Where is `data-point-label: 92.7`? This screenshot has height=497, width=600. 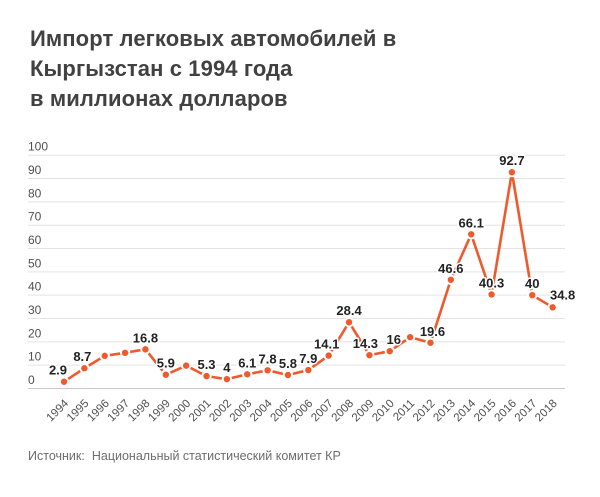
data-point-label: 92.7 is located at coordinates (511, 160).